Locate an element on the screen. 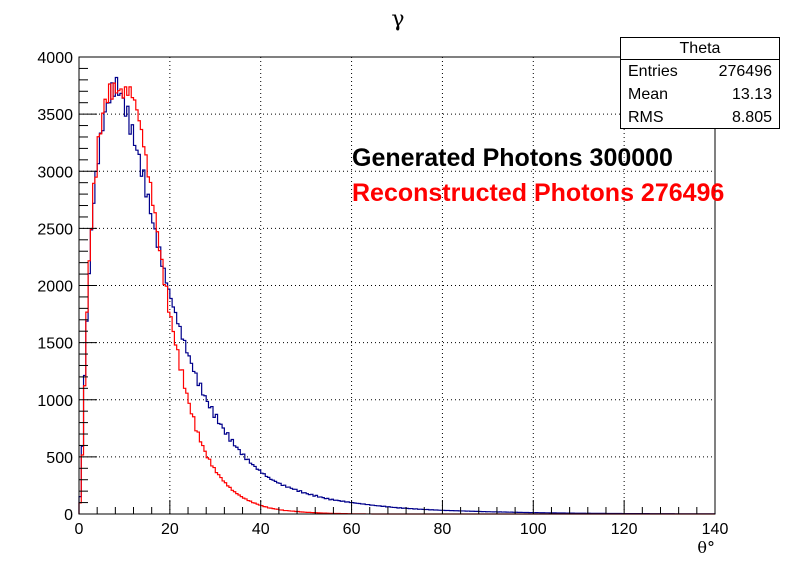 This screenshot has width=796, height=572. x-tick-label: 80 is located at coordinates (443, 529).